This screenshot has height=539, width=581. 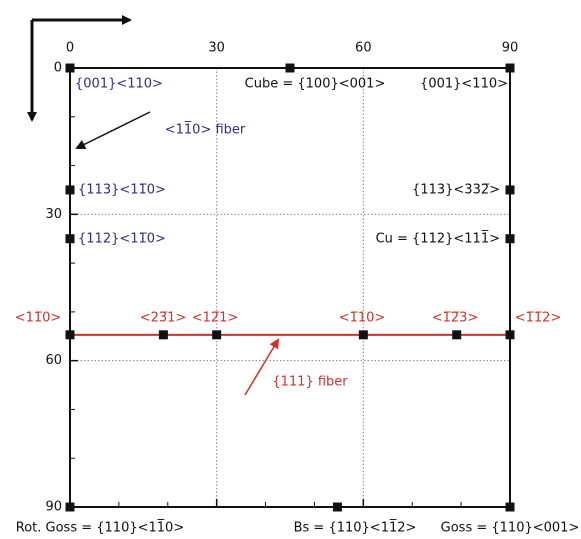 What do you see at coordinates (53, 360) in the screenshot?
I see `y-tick-label: 60` at bounding box center [53, 360].